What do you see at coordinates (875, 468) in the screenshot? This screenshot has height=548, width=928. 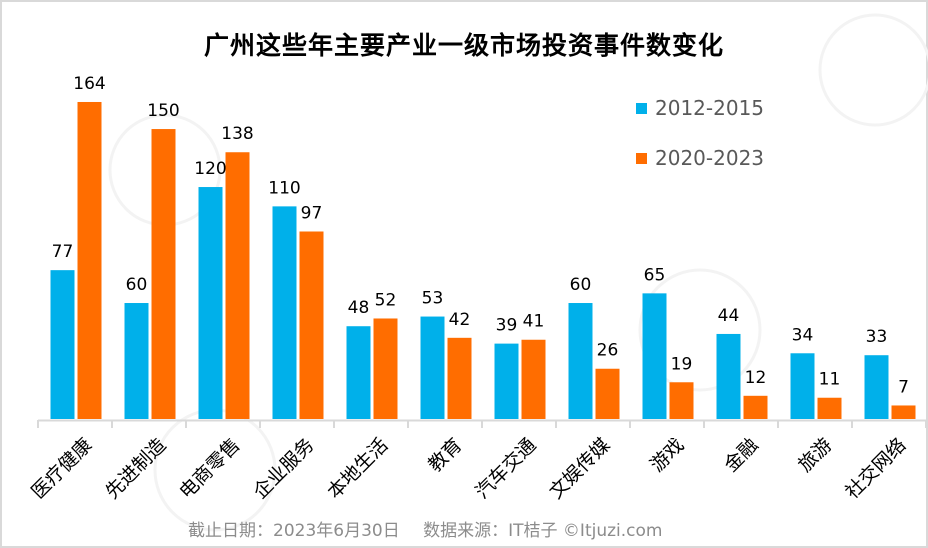 I see `category-label: 社交网络` at bounding box center [875, 468].